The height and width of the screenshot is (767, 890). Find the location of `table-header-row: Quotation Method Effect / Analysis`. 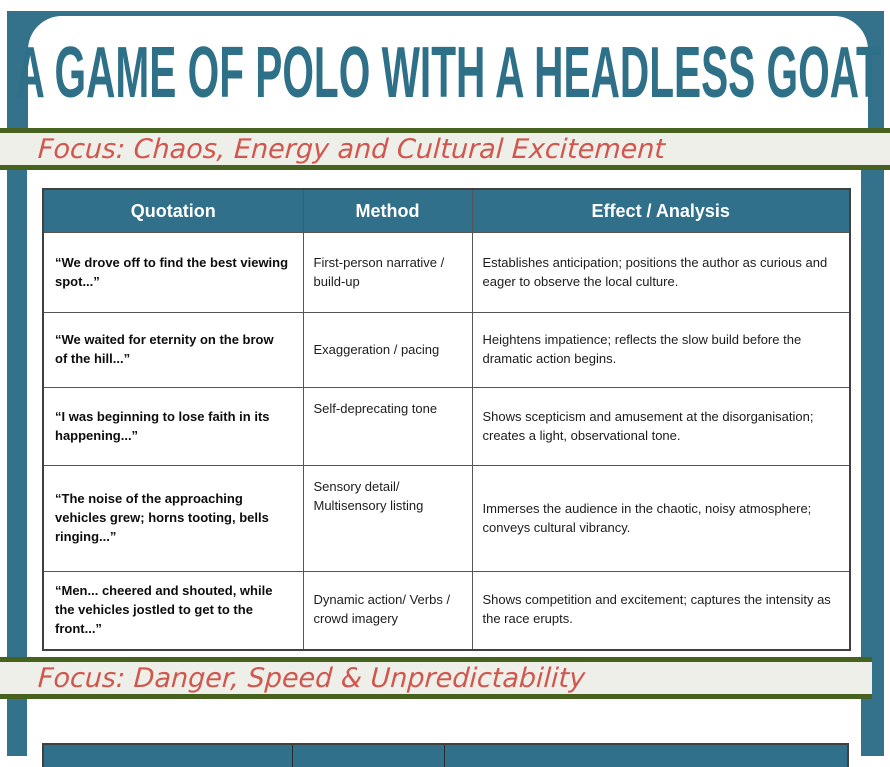

table-header-row: Quotation Method Effect / Analysis is located at coordinates (446, 210).